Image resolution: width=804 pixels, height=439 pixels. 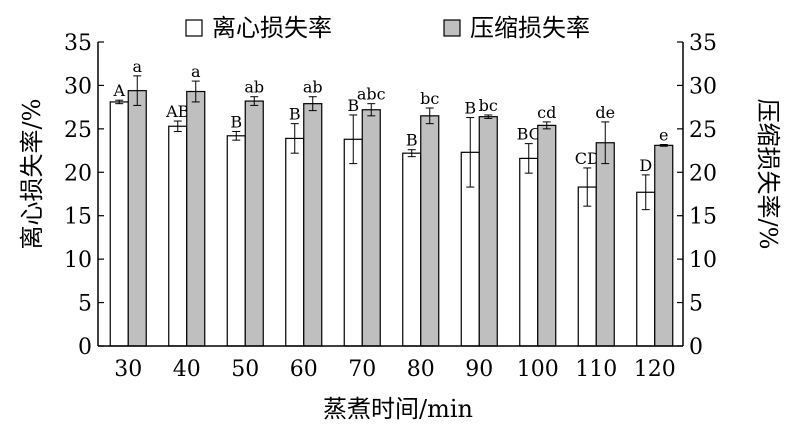 I want to click on significance-label-centrifugal: A, so click(x=118, y=90).